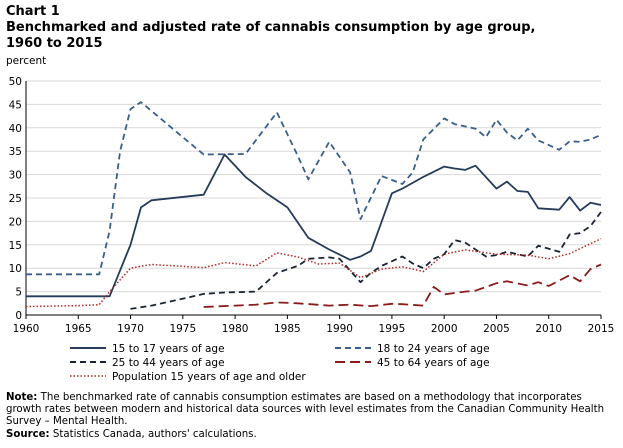 The width and height of the screenshot is (623, 448). What do you see at coordinates (433, 349) in the screenshot?
I see `legend-label: 18 to 24 years of age` at bounding box center [433, 349].